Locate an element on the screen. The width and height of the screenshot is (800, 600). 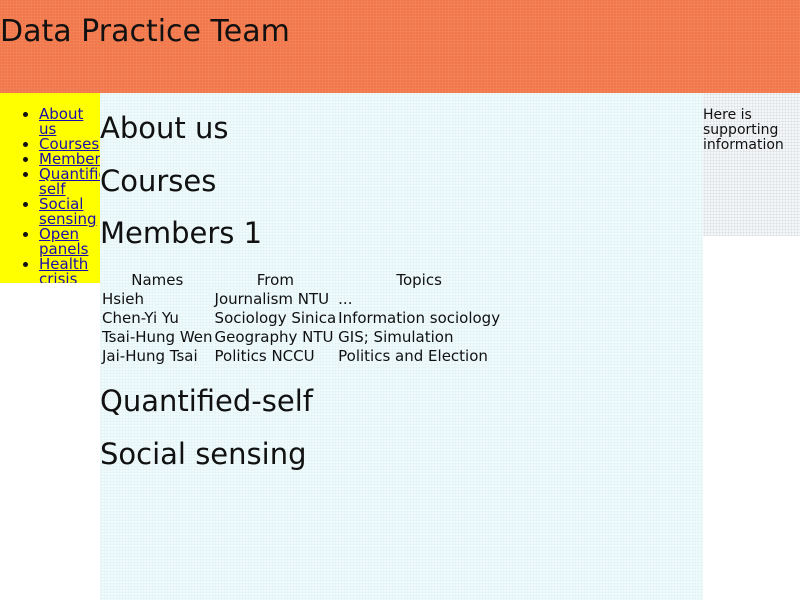
sidebar-link-members: Members is located at coordinates (69, 159).